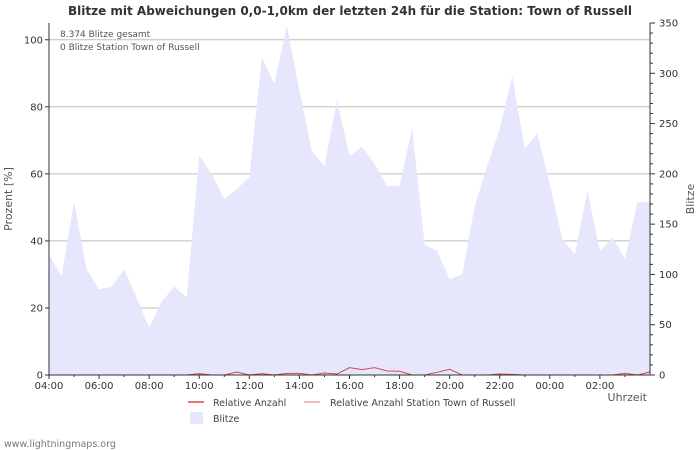 This screenshot has height=450, width=700. Describe the element at coordinates (40, 376) in the screenshot. I see `y-left-tick-label: 0` at that location.